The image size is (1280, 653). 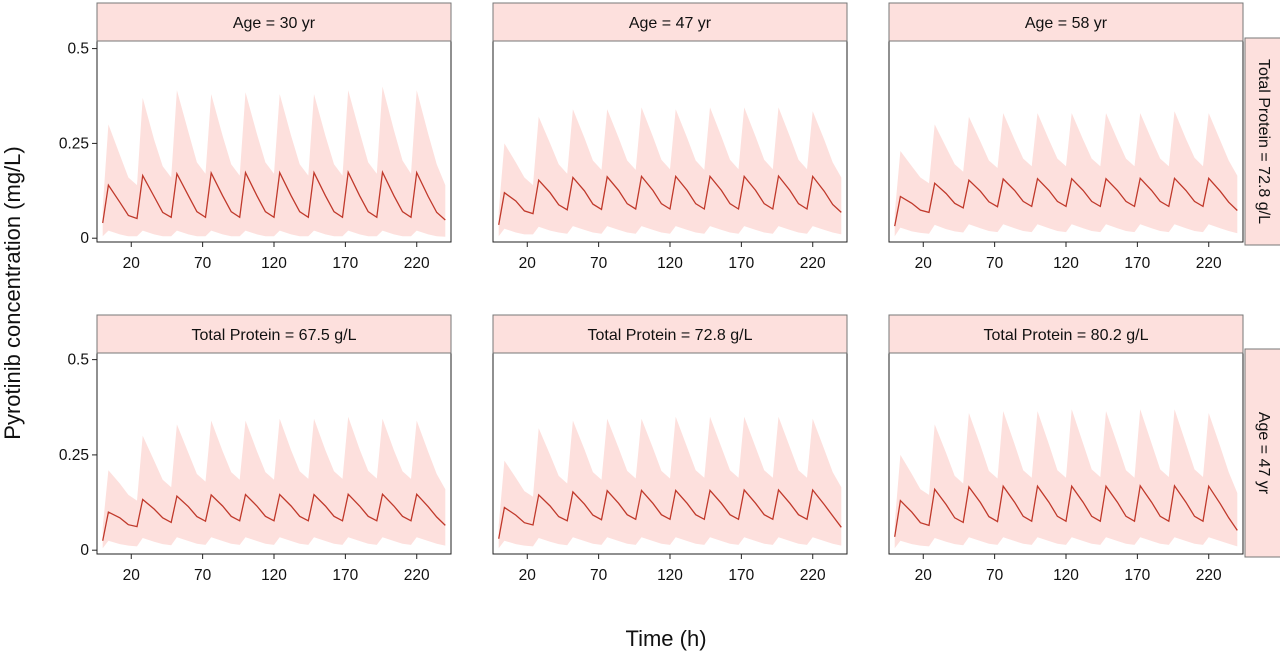 I want to click on x-axis-title: Time (h), so click(x=665, y=638).